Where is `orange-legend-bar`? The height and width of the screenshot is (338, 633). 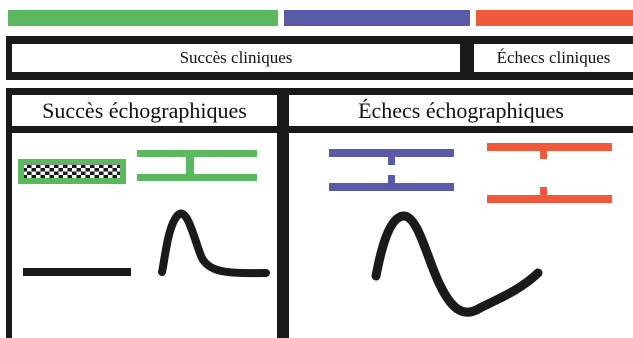 orange-legend-bar is located at coordinates (554, 18).